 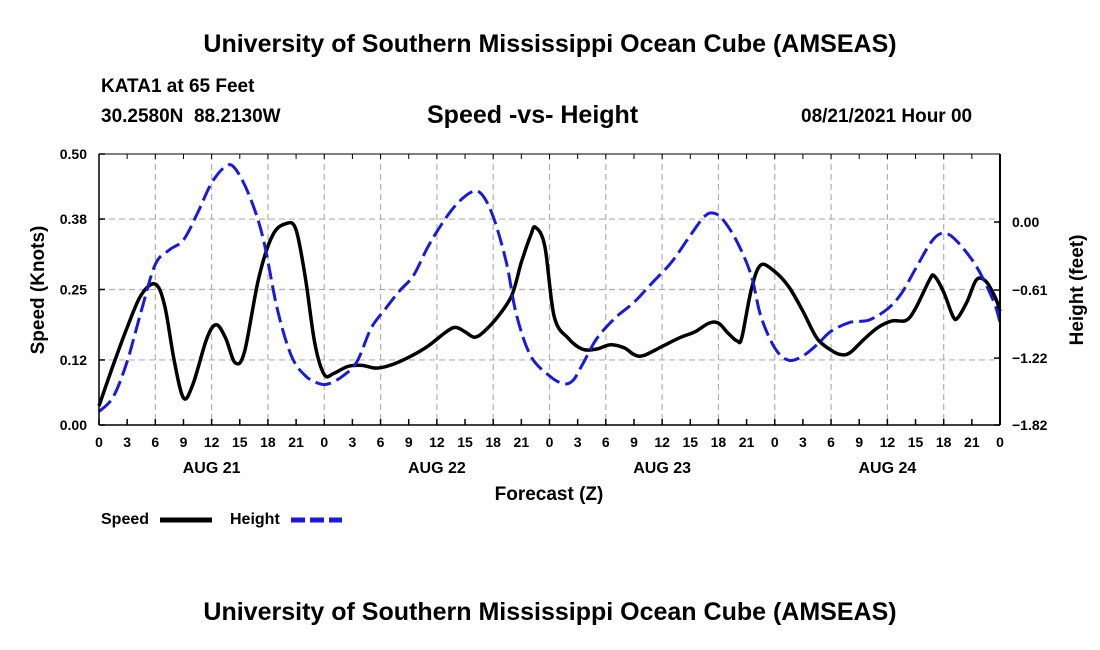 I want to click on y-axis-left-title: Speed (Knots), so click(x=38, y=290).